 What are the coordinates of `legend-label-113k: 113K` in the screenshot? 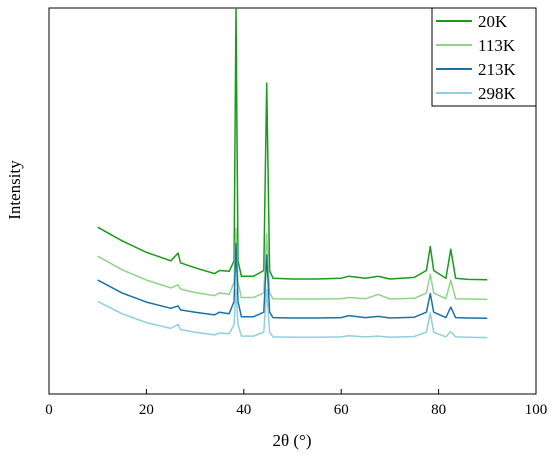 It's located at (497, 45).